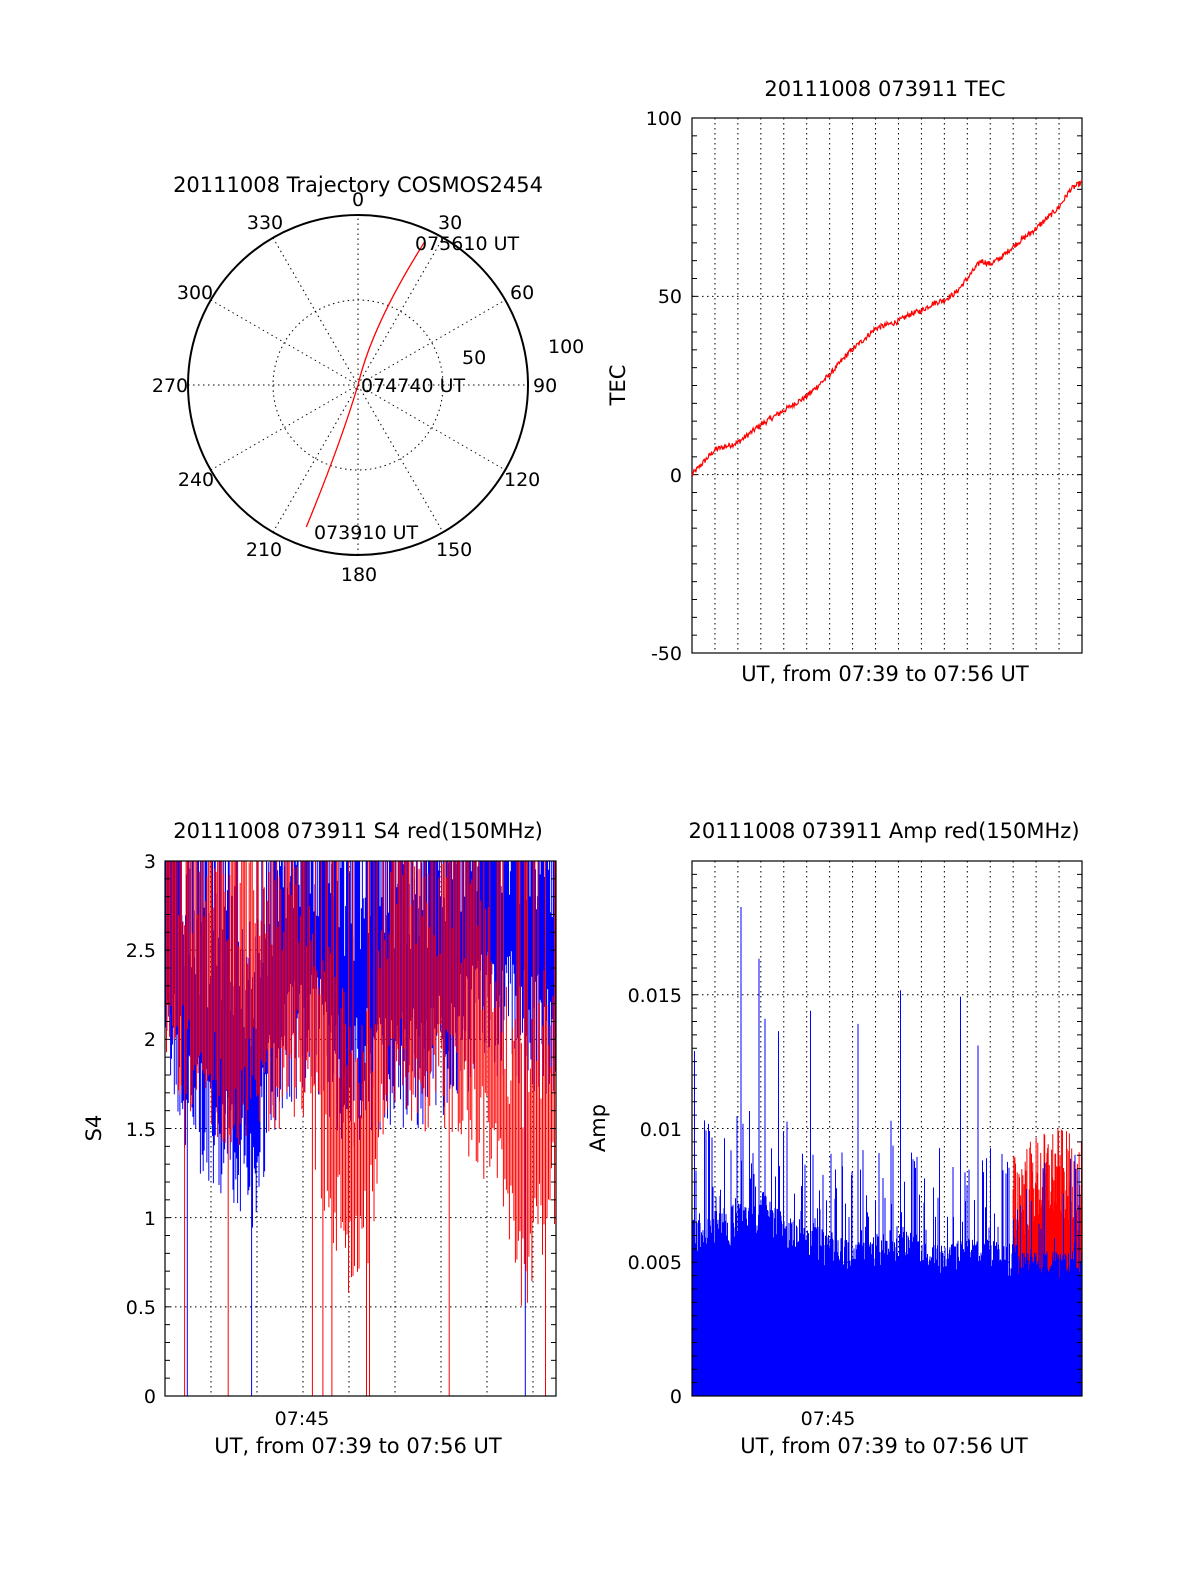 The image size is (1200, 1575). Describe the element at coordinates (264, 550) in the screenshot. I see `angle-tick-label: 210` at that location.